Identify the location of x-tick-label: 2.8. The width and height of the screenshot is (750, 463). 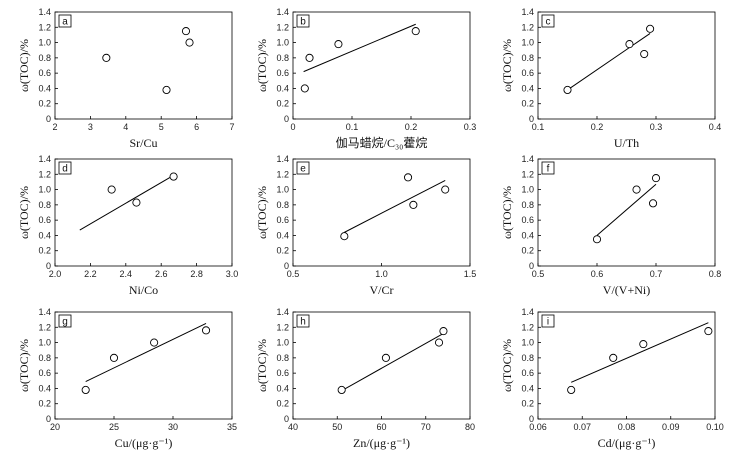
(196, 274).